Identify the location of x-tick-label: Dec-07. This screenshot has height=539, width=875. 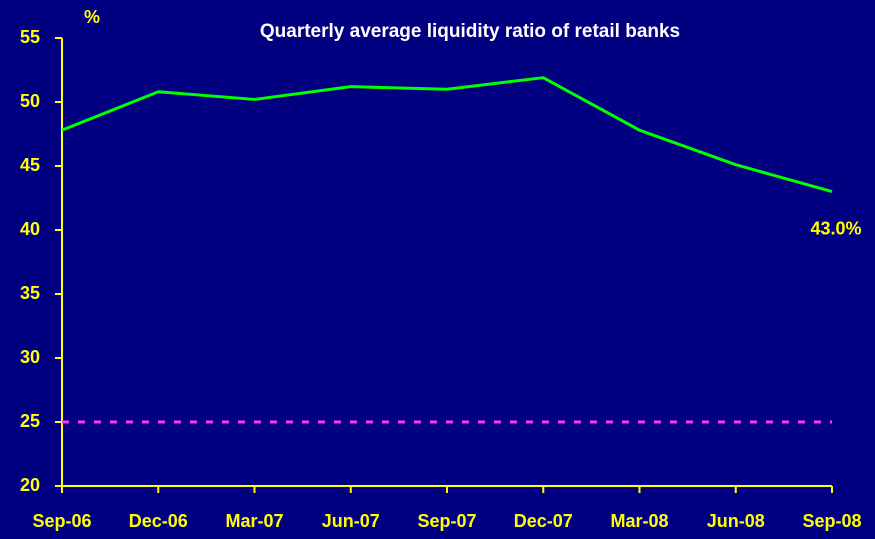
(543, 521).